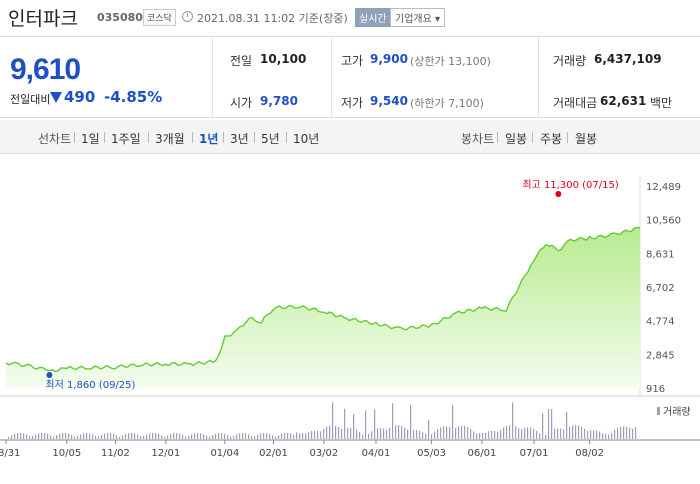  What do you see at coordinates (352, 61) in the screenshot?
I see `high-label: 고가` at bounding box center [352, 61].